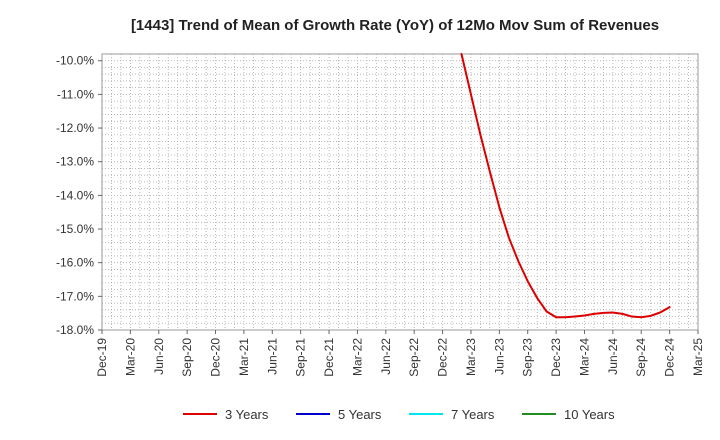 The image size is (720, 440). What do you see at coordinates (75, 195) in the screenshot?
I see `y-tick-label: -14.0%` at bounding box center [75, 195].